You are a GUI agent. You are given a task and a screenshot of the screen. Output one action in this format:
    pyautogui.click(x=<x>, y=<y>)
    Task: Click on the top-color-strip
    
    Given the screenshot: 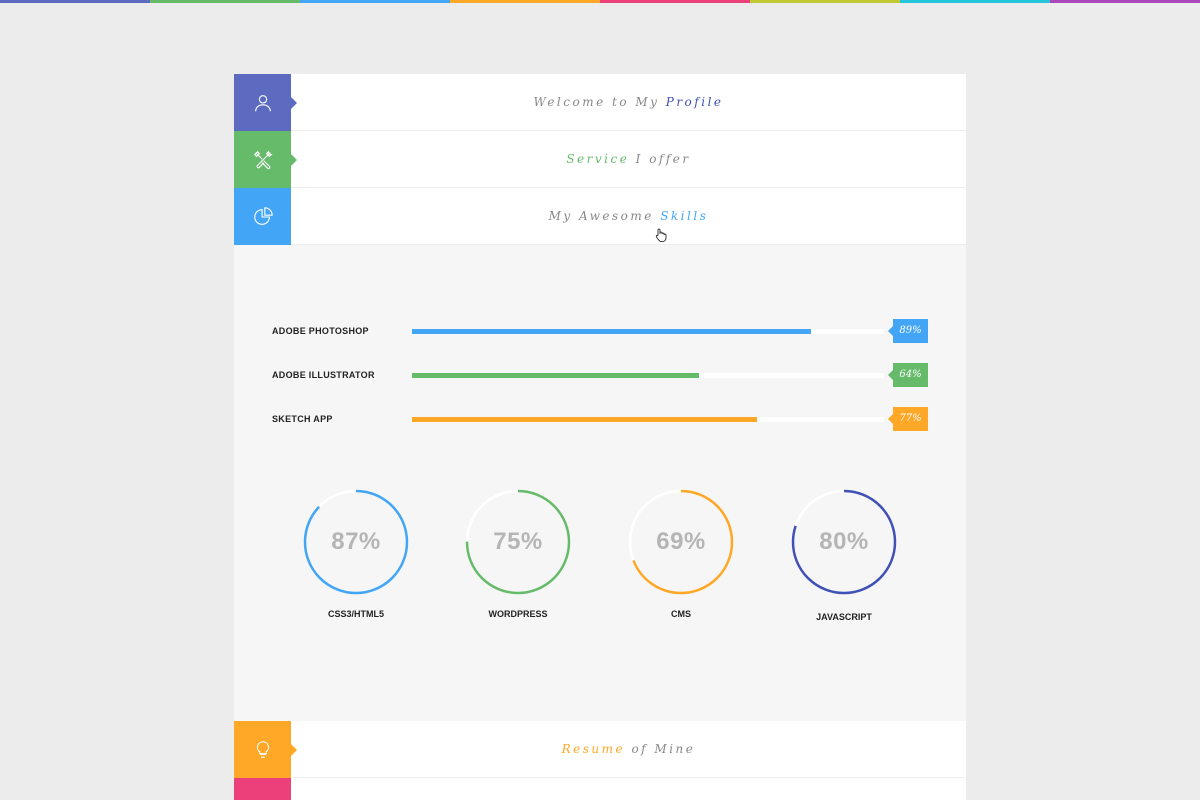 What is the action you would take?
    pyautogui.click(x=600, y=1)
    